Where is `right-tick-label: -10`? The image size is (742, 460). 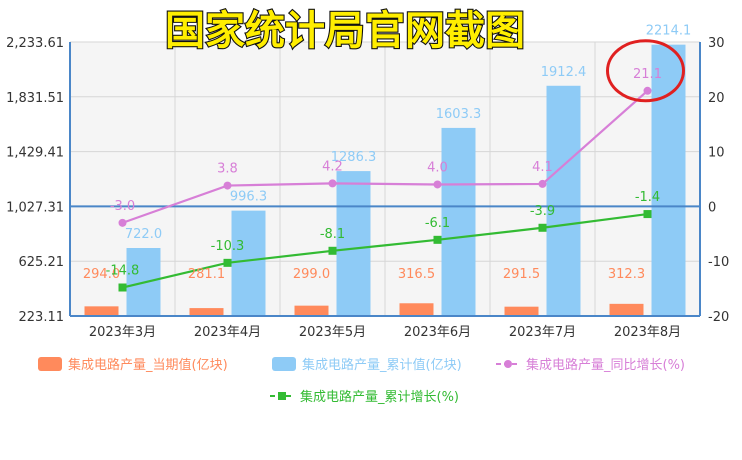
right-tick-label: -10 is located at coordinates (718, 262).